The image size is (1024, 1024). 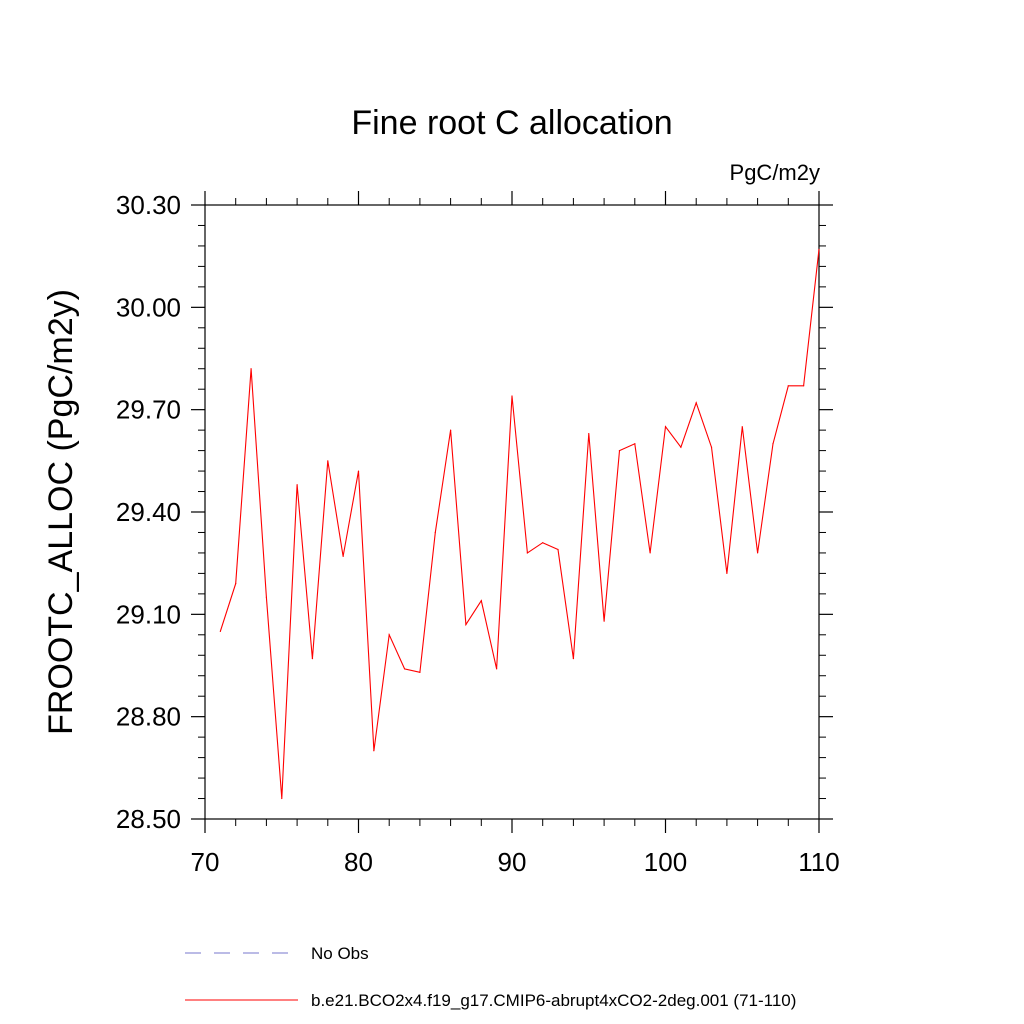 What do you see at coordinates (148, 614) in the screenshot?
I see `y-tick-label: 29.10` at bounding box center [148, 614].